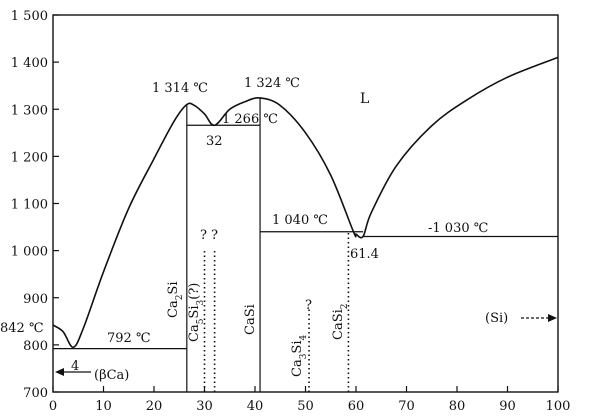  Describe the element at coordinates (103, 406) in the screenshot. I see `x-tick-label: 10` at that location.